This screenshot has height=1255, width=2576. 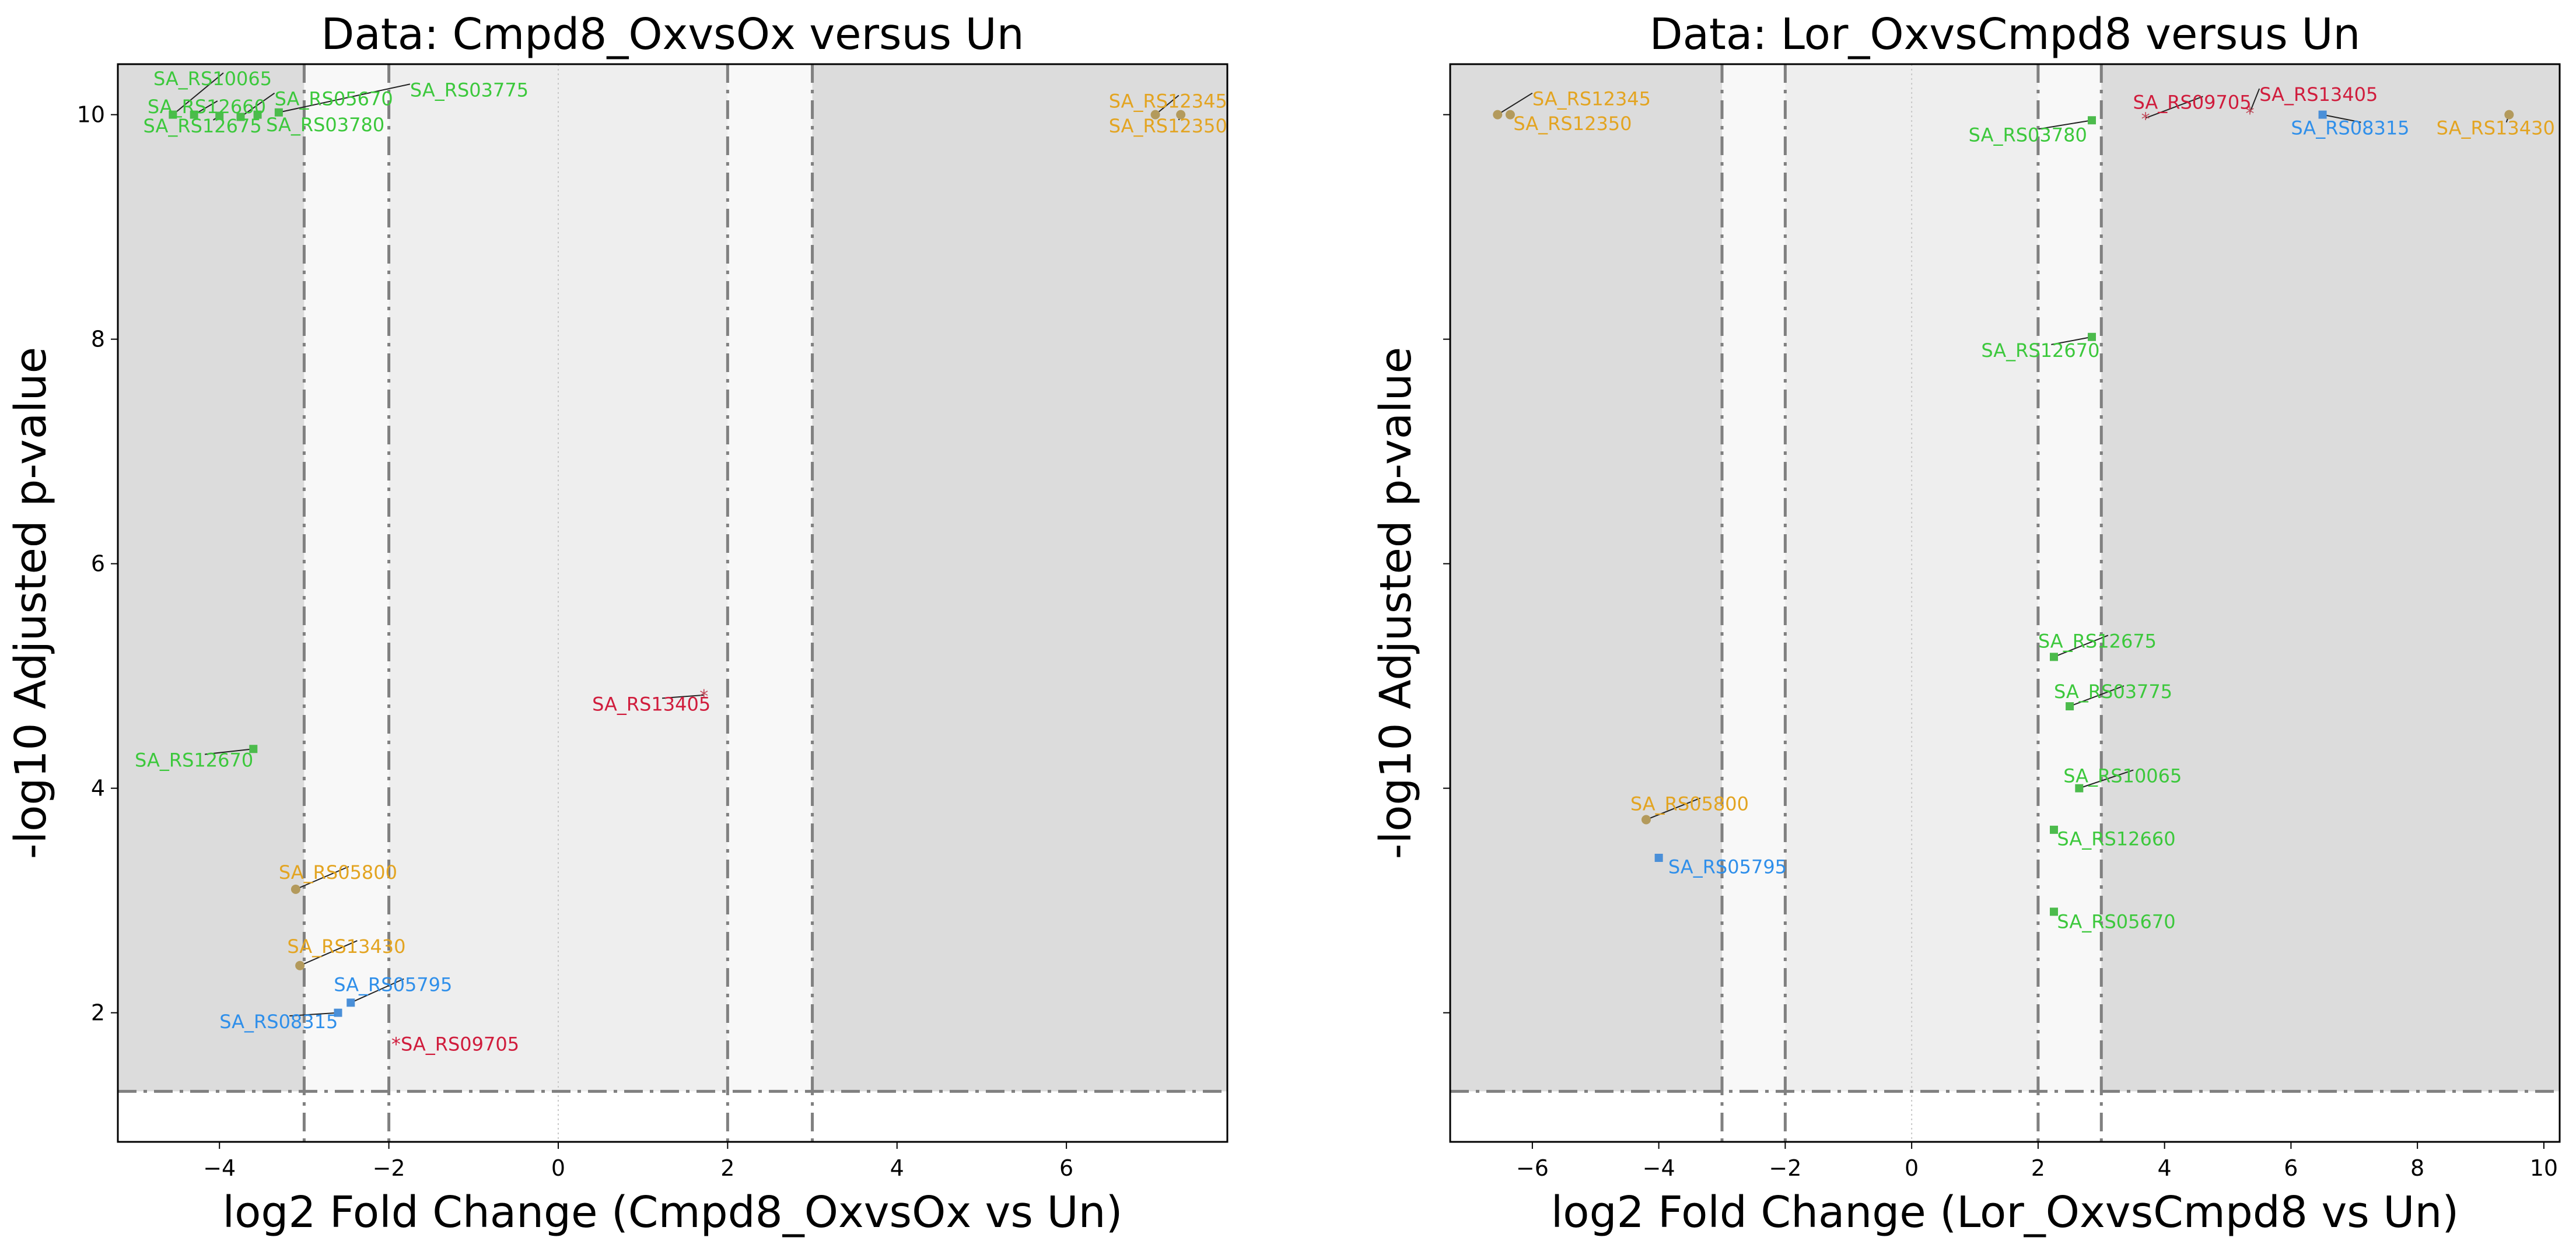 I want to click on y-tick-label: 4, so click(x=98, y=788).